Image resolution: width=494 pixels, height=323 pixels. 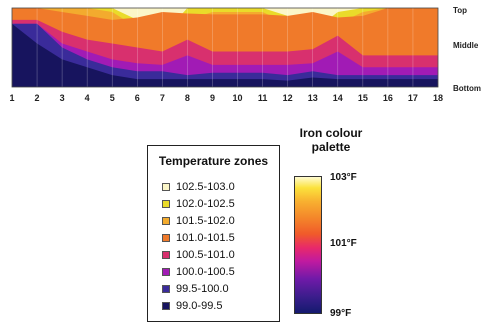 What do you see at coordinates (388, 98) in the screenshot?
I see `x-tick-label: 16` at bounding box center [388, 98].